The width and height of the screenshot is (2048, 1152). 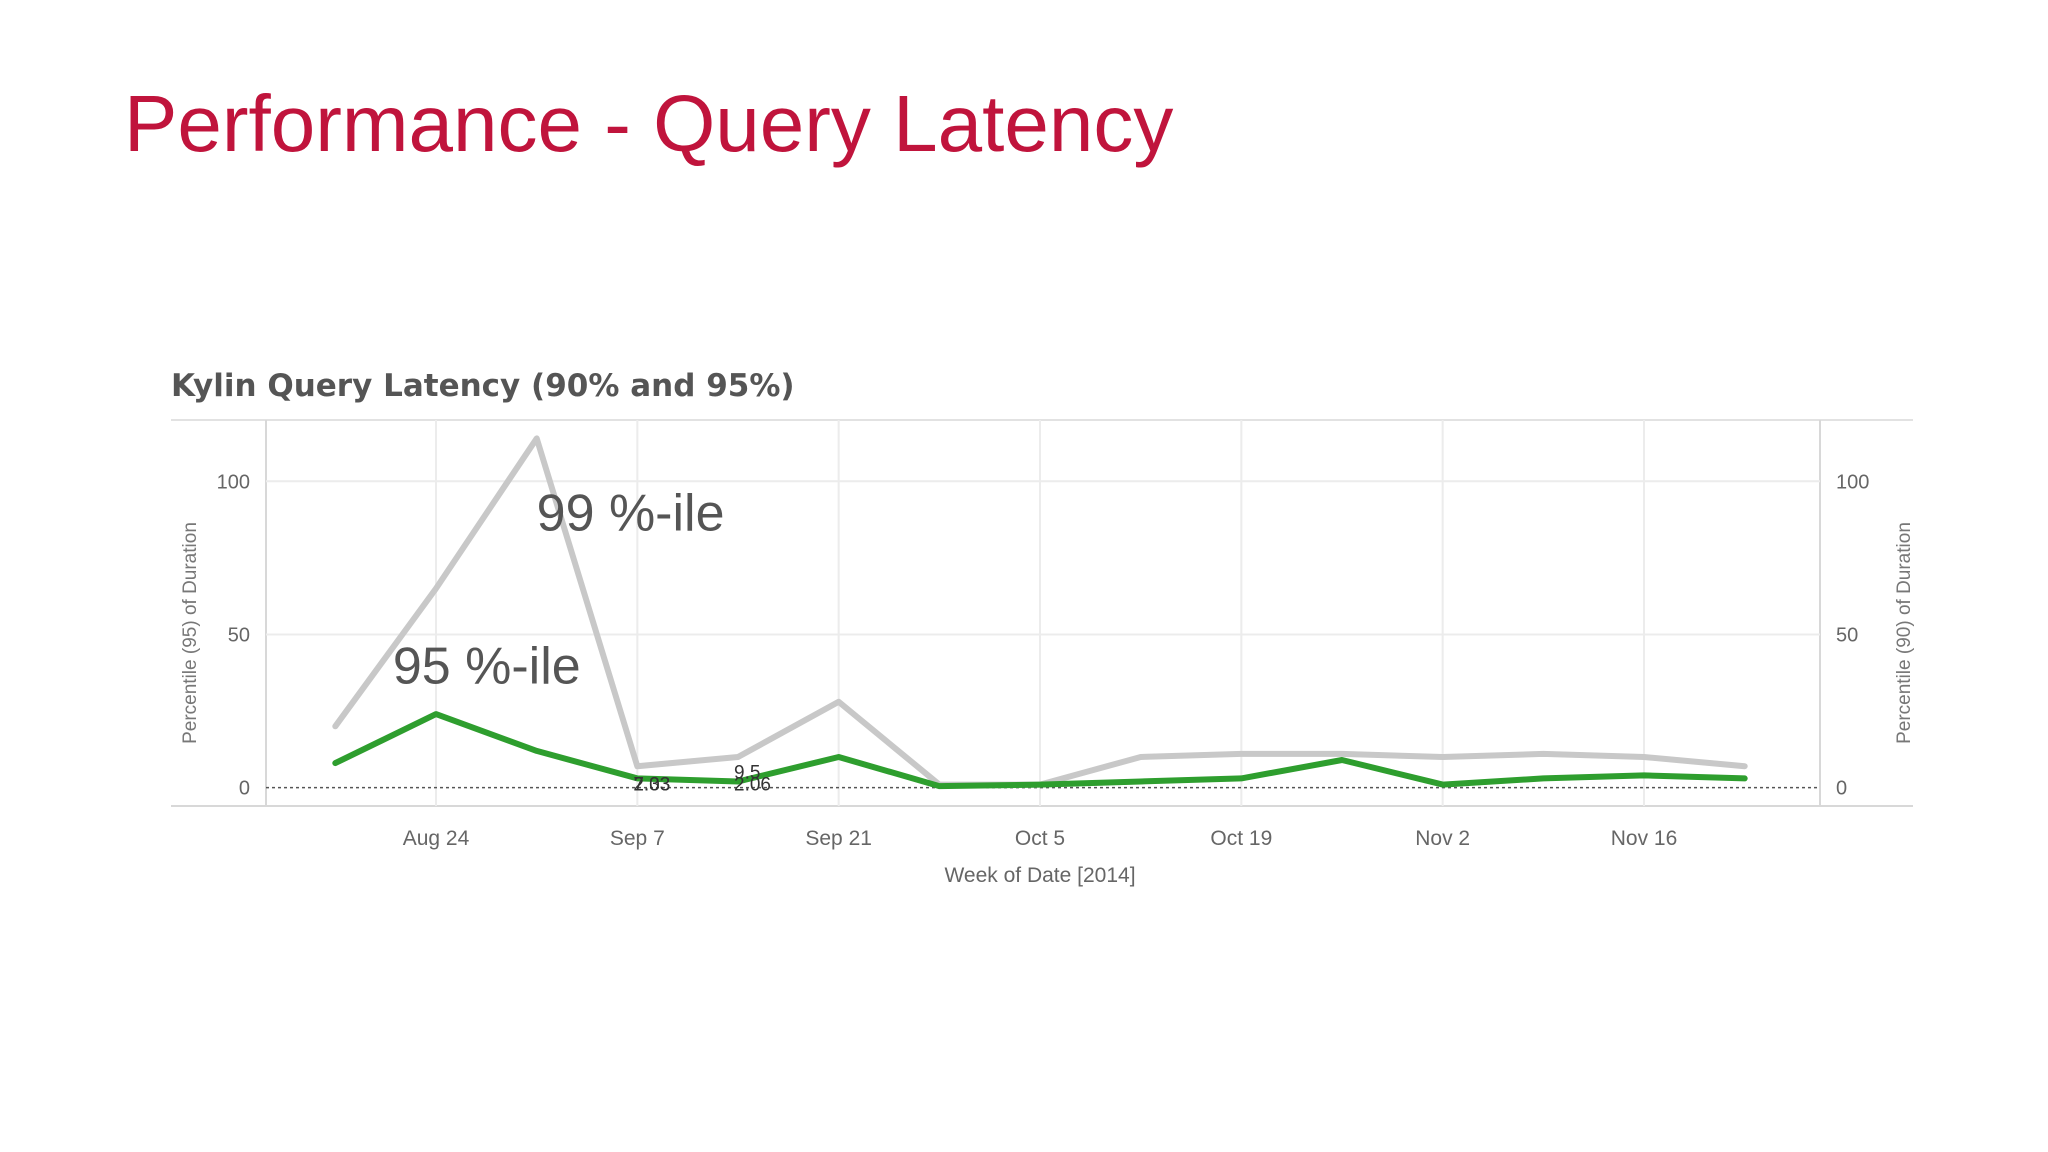 What do you see at coordinates (1040, 838) in the screenshot?
I see `x-tick-label: Oct 5` at bounding box center [1040, 838].